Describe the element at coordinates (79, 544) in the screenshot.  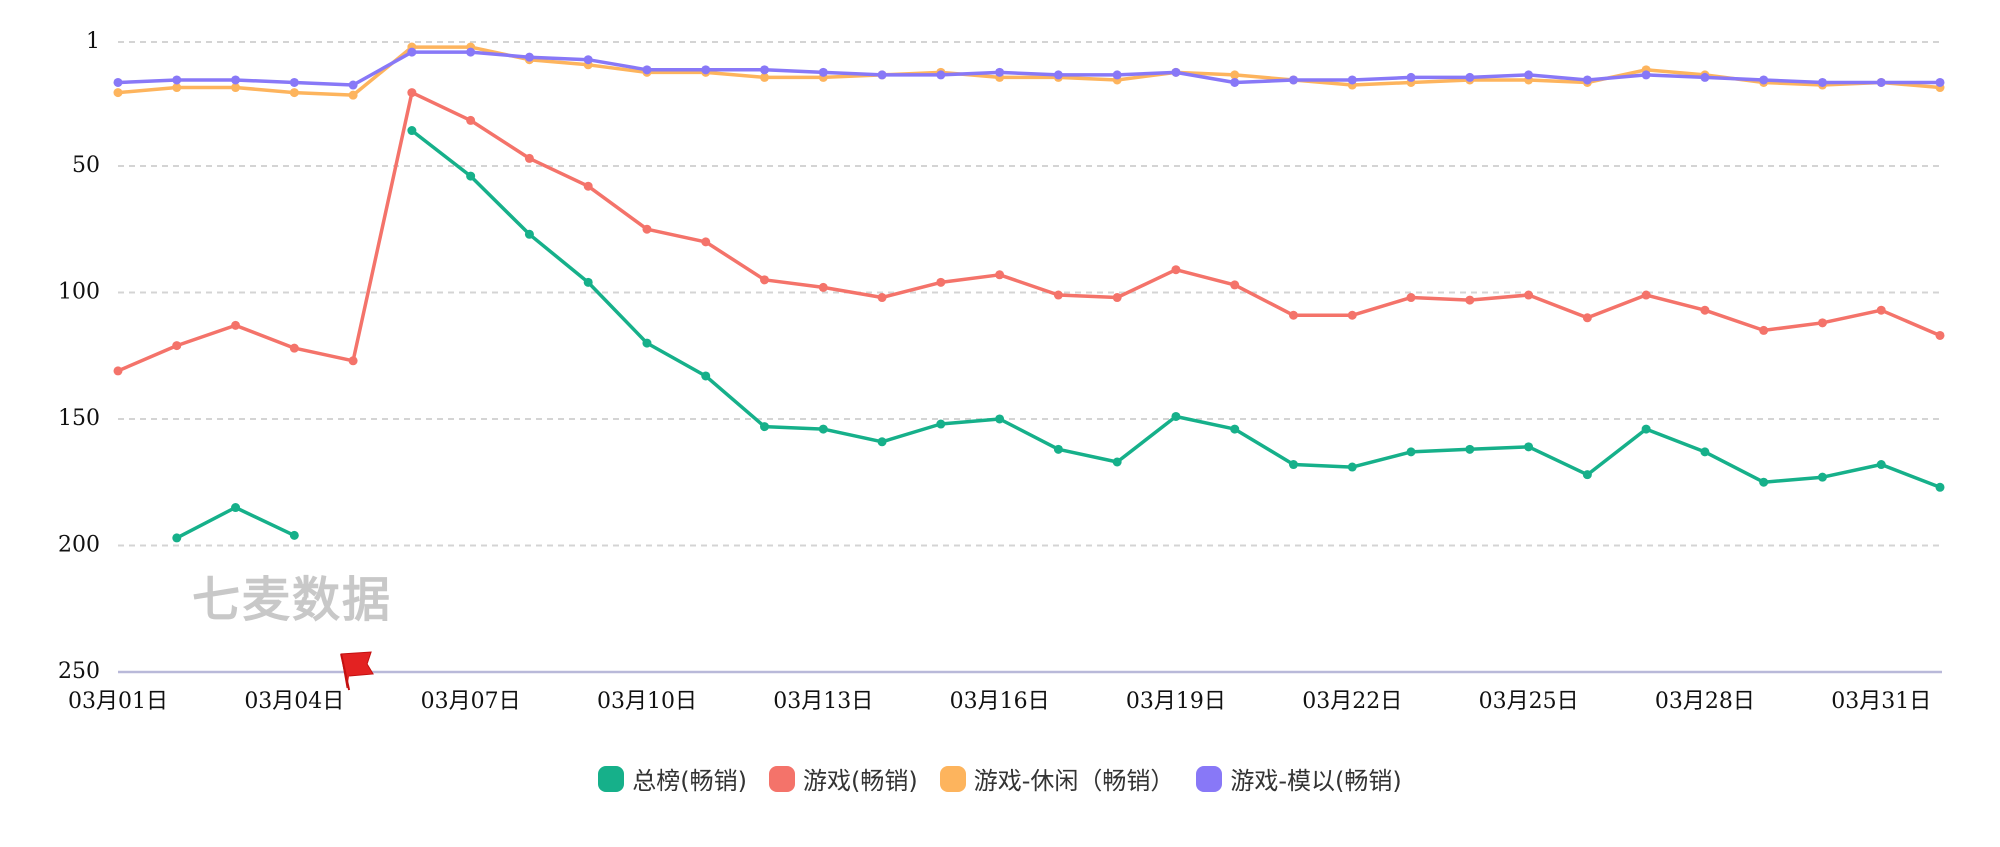
I see `y-tick-label: 200` at that location.